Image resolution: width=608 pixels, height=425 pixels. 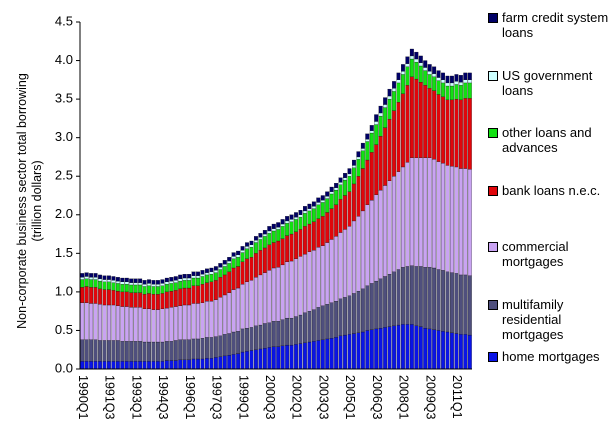 What do you see at coordinates (297, 397) in the screenshot?
I see `x-tick-label: 2002Q1` at bounding box center [297, 397].